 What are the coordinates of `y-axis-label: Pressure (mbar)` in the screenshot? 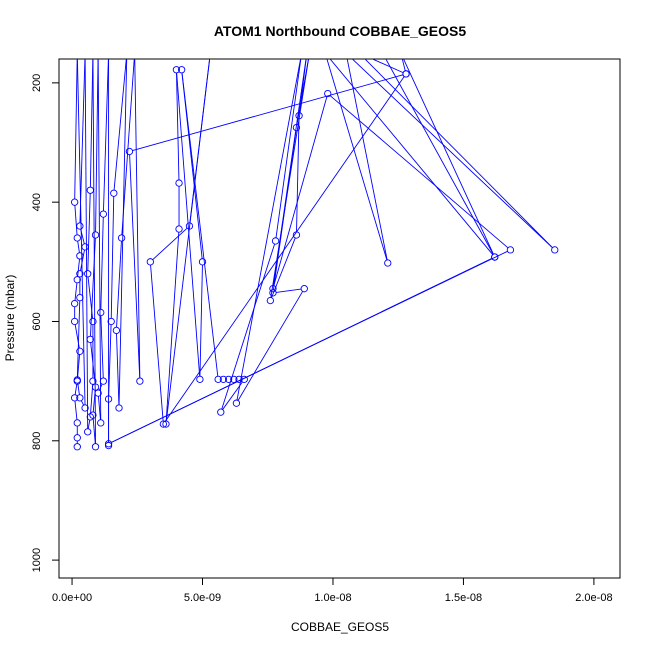 It's located at (10, 318).